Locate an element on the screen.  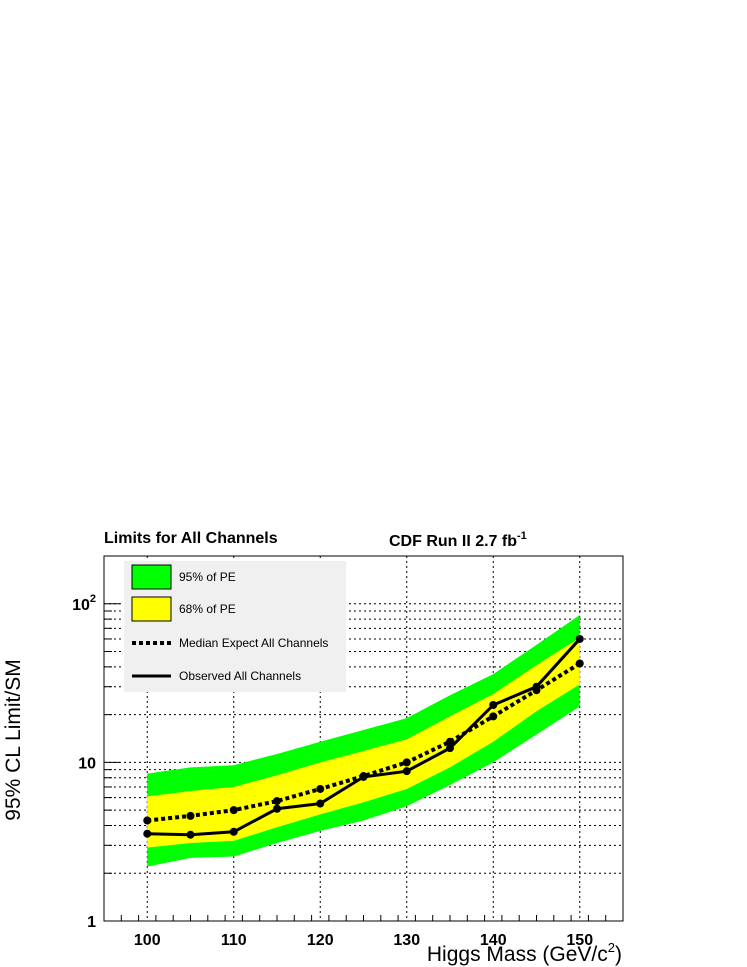
legend-label: 95% of PE is located at coordinates (207, 577).